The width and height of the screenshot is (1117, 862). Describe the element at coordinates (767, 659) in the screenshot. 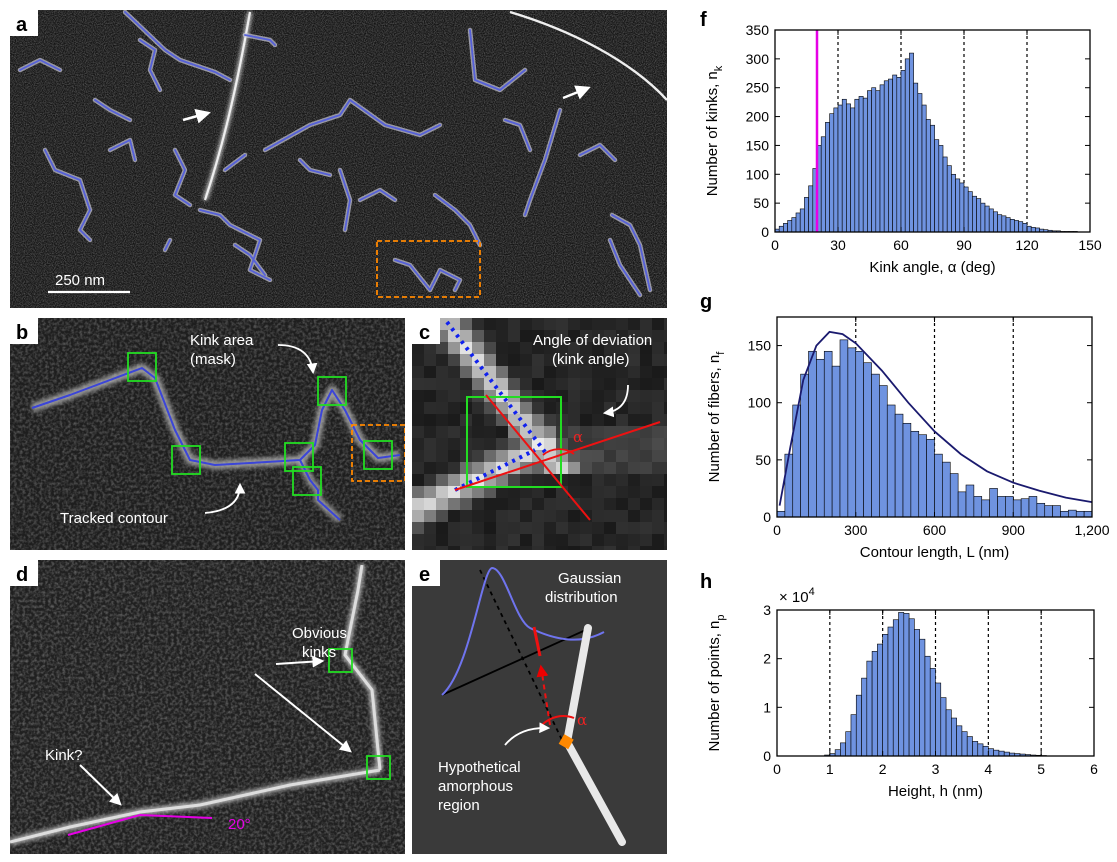

I see `y-tick-label: 2` at that location.